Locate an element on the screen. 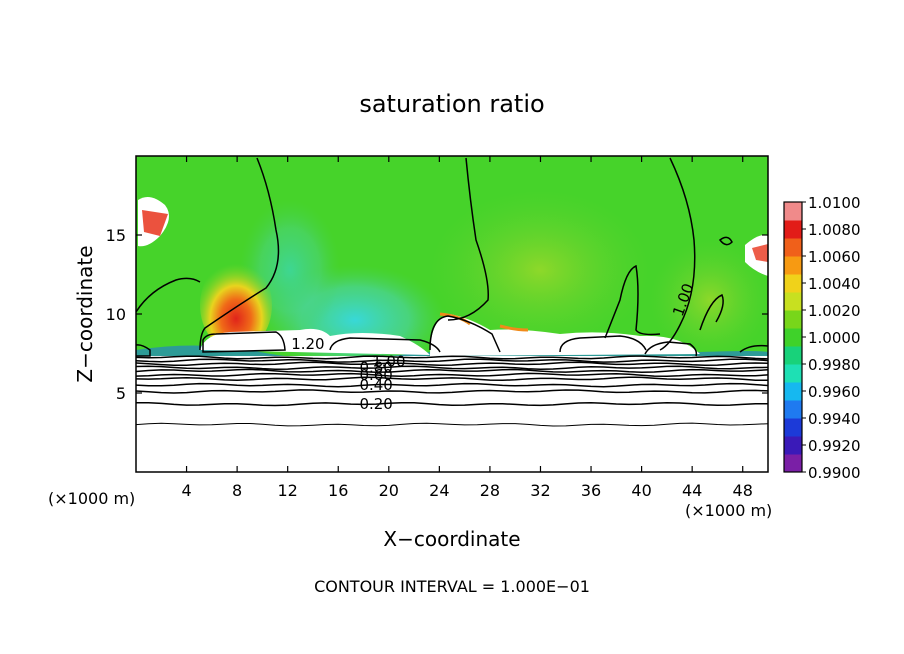 This screenshot has width=904, height=654. x-tick-label: 4 is located at coordinates (186, 490).